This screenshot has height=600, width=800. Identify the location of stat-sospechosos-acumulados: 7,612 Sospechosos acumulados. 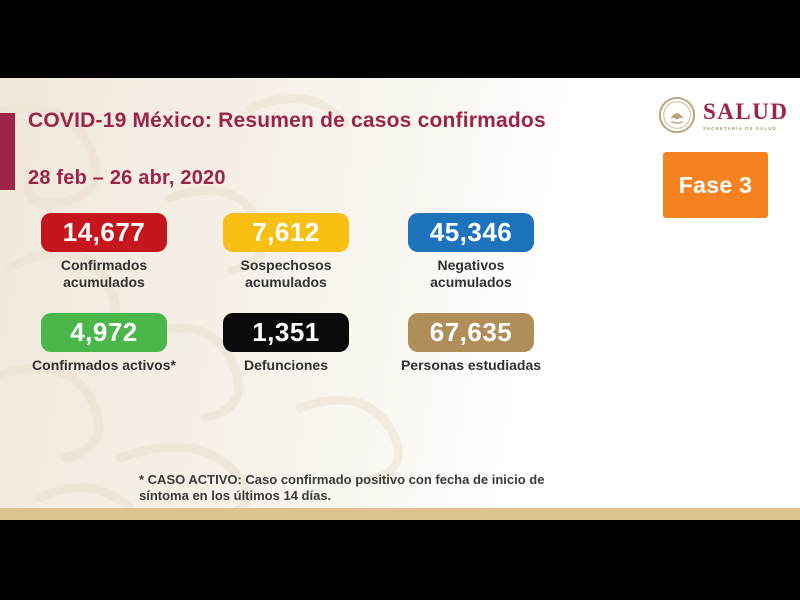
(286, 252).